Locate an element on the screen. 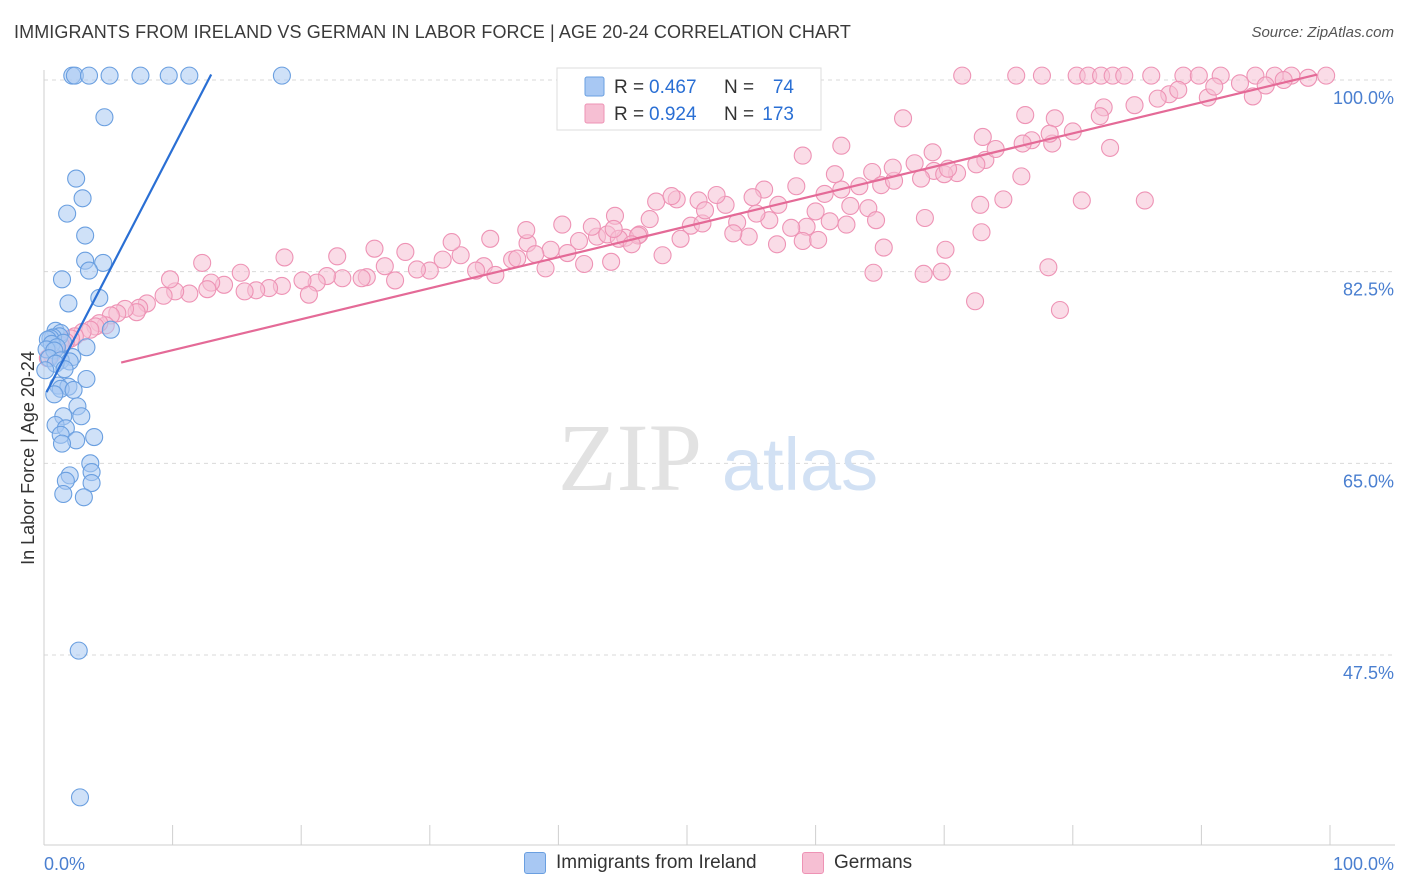 The image size is (1406, 892). ireland-trend-line is located at coordinates (129, 233).